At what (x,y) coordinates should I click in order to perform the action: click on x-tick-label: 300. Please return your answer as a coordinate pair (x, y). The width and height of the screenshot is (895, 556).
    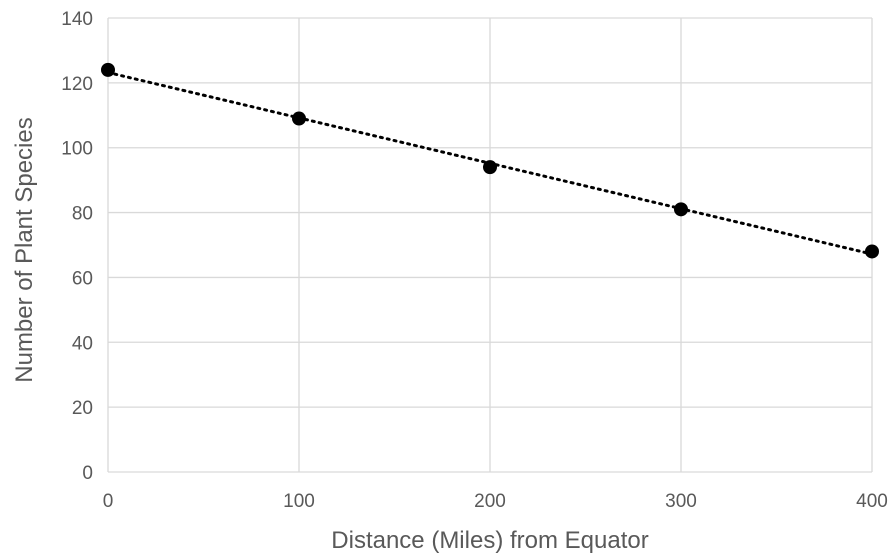
    Looking at the image, I should click on (681, 501).